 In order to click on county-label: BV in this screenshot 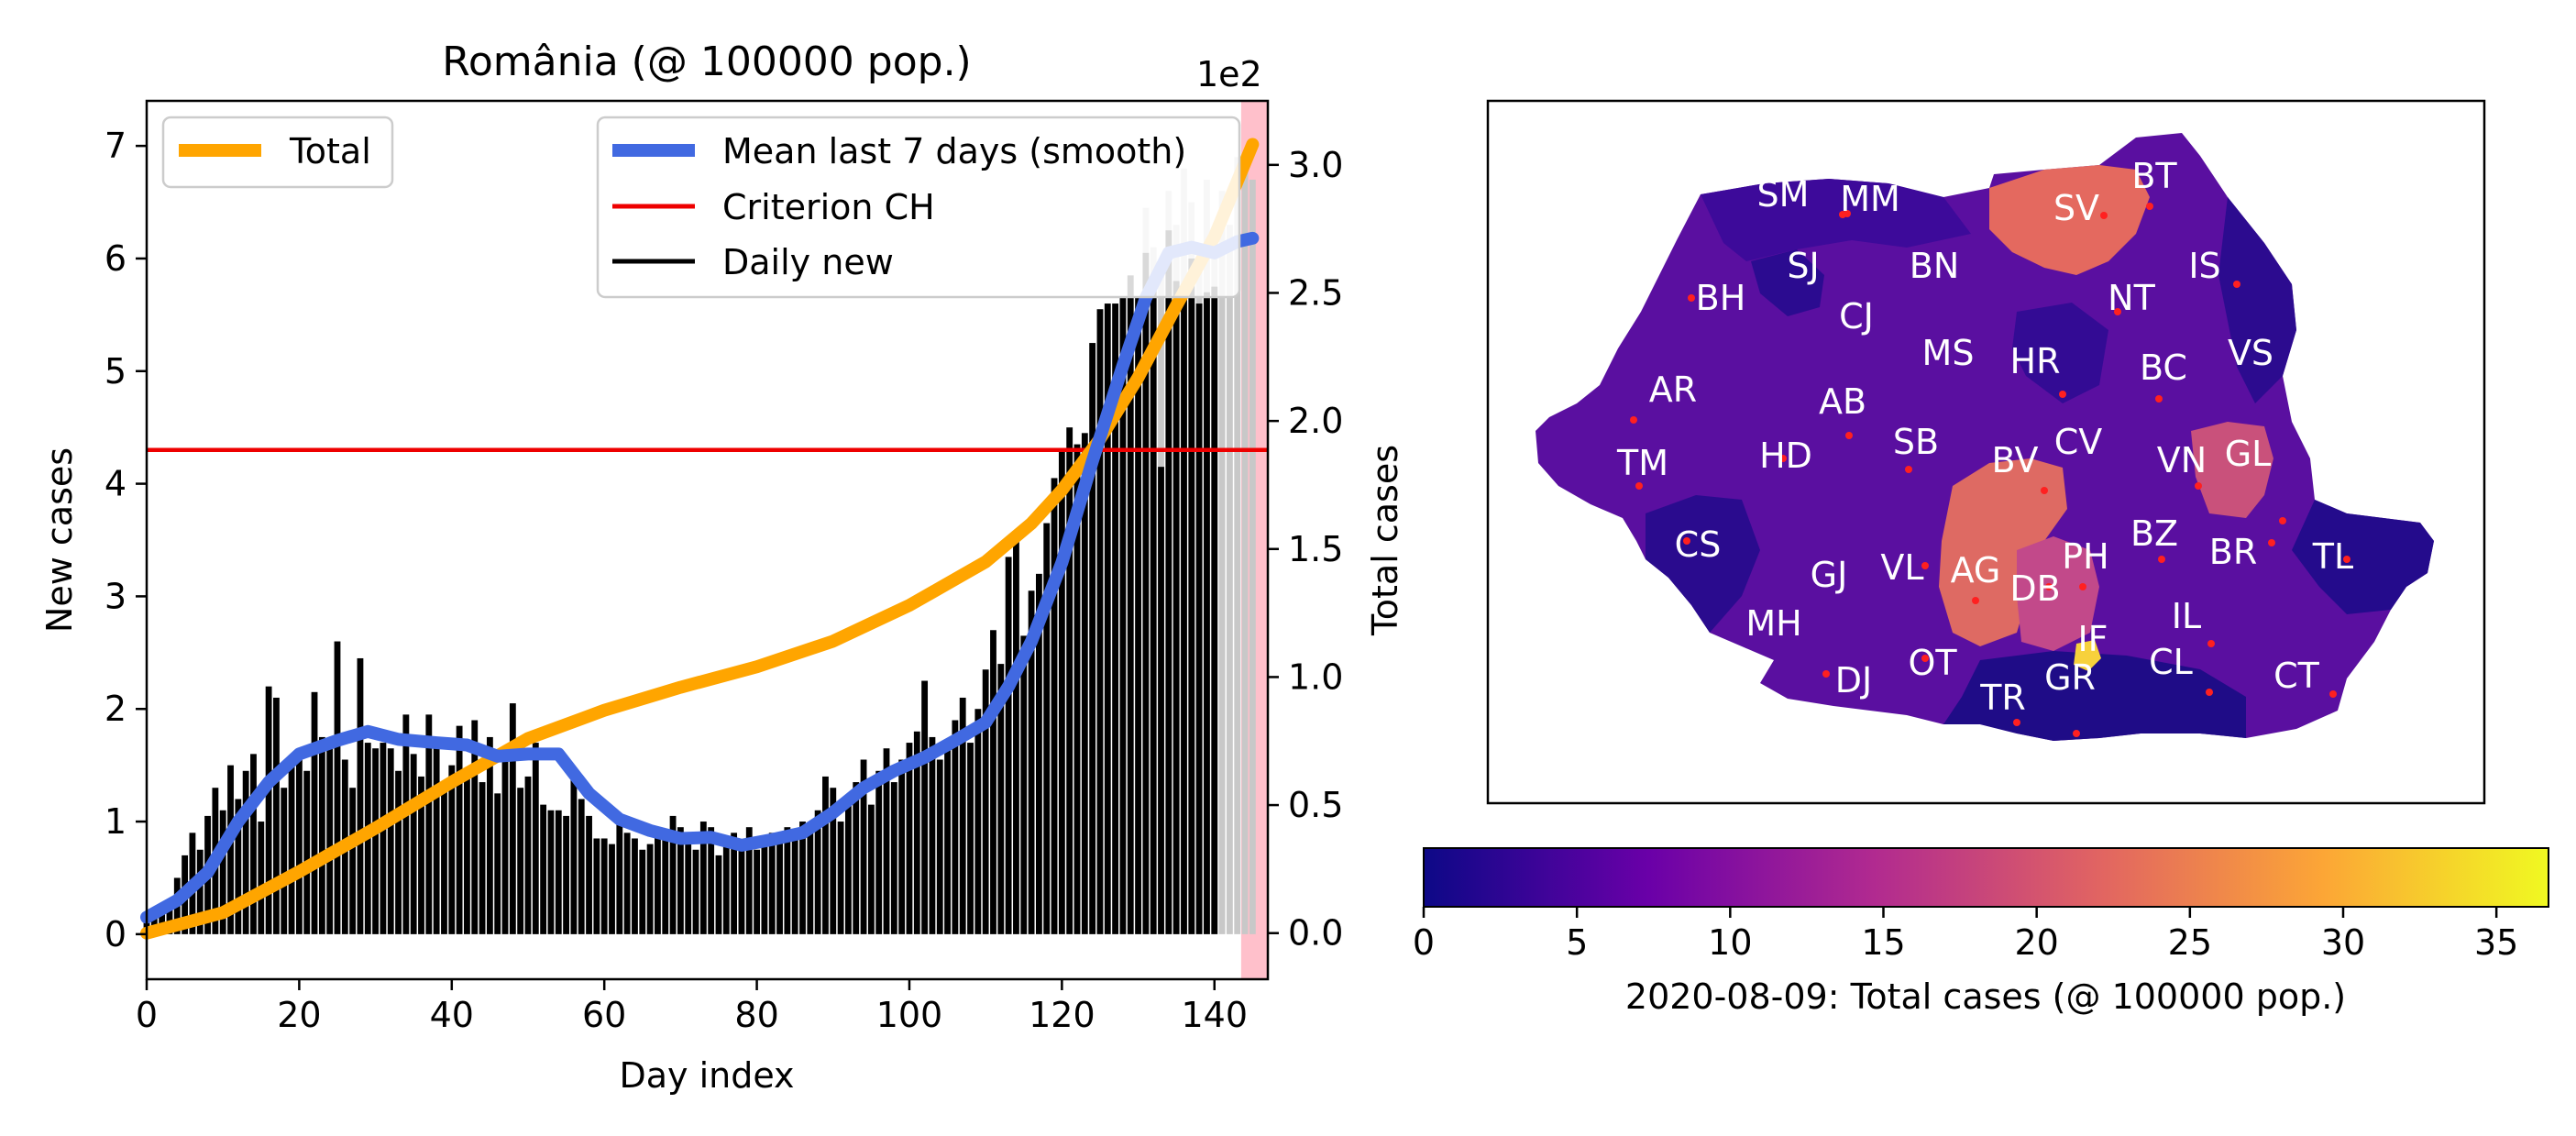, I will do `click(2015, 460)`.